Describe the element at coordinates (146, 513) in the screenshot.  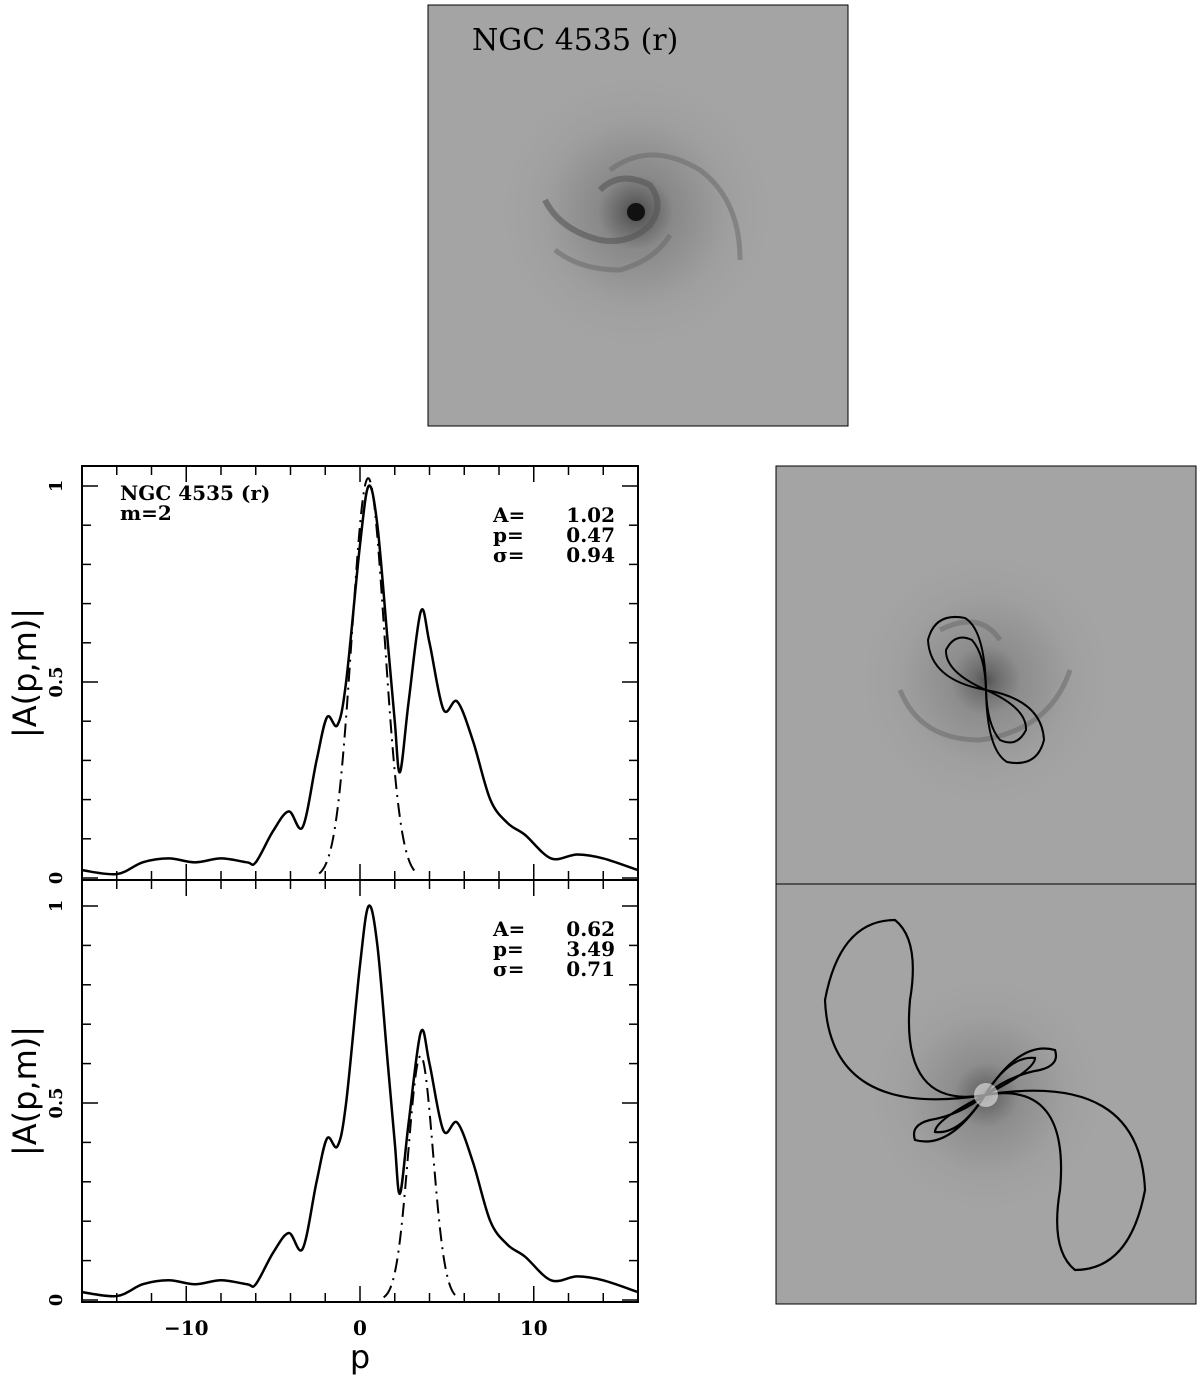
I see `plot-annotation: m=2` at that location.